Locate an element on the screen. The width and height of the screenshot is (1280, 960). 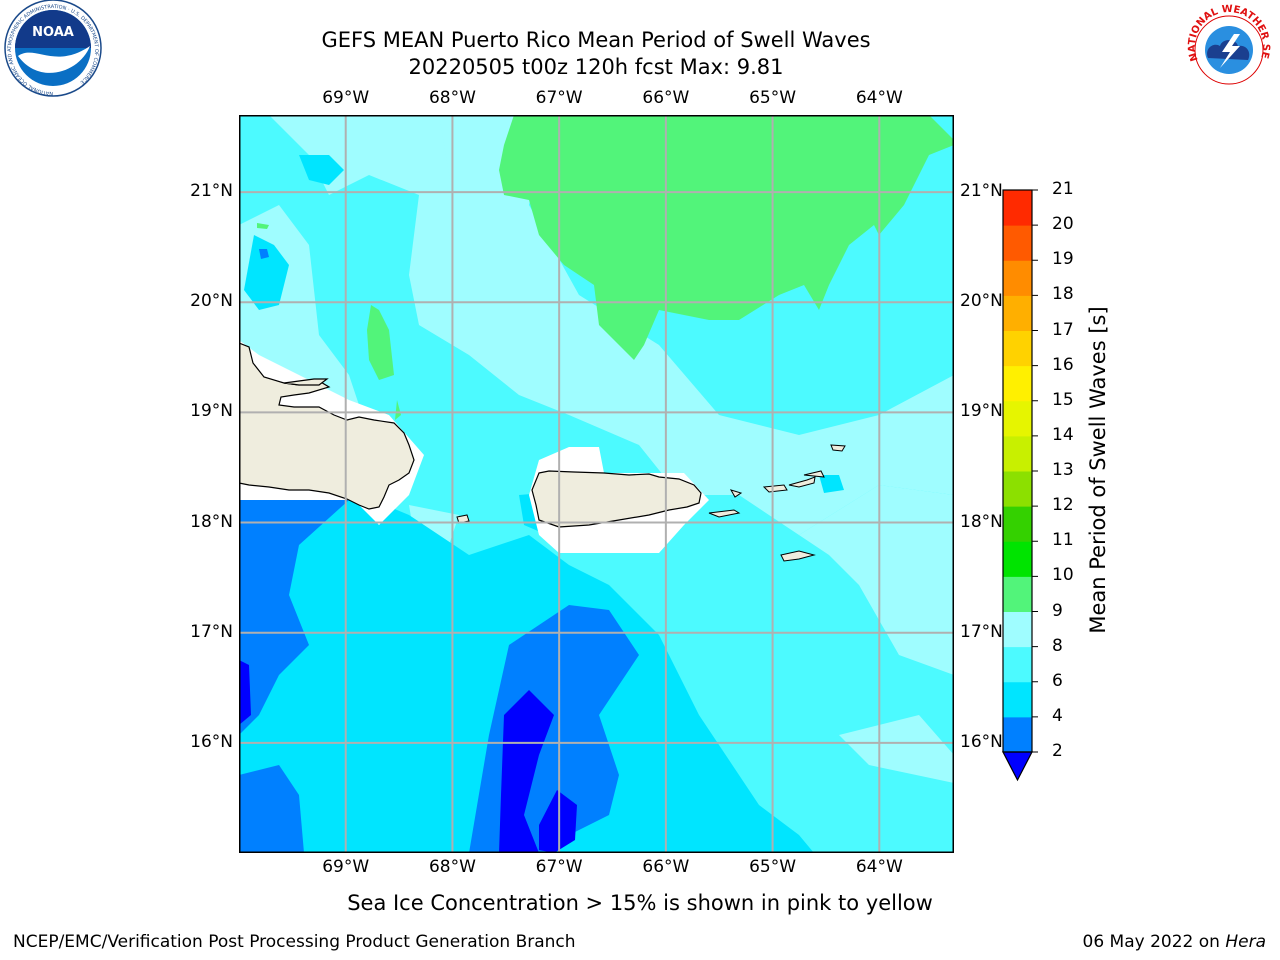
colorbar-tick-label: 6 is located at coordinates (1057, 680).